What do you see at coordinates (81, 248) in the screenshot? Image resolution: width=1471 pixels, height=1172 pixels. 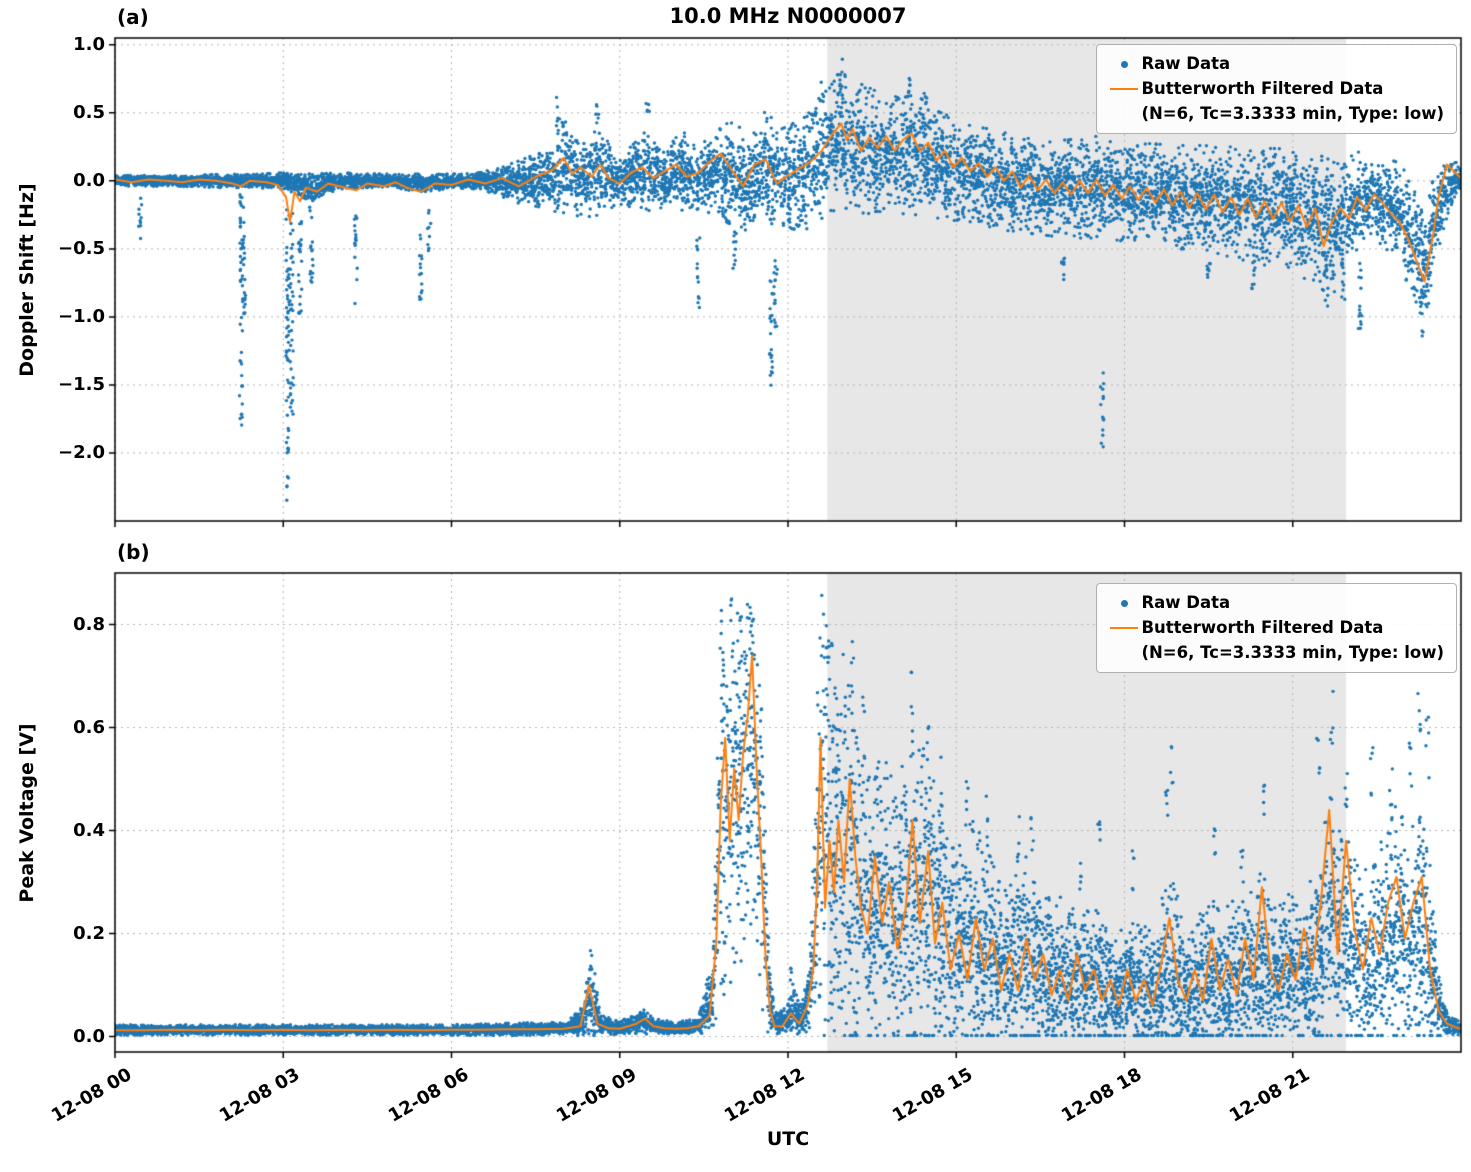 I see `y-tick-label: −0.5` at bounding box center [81, 248].